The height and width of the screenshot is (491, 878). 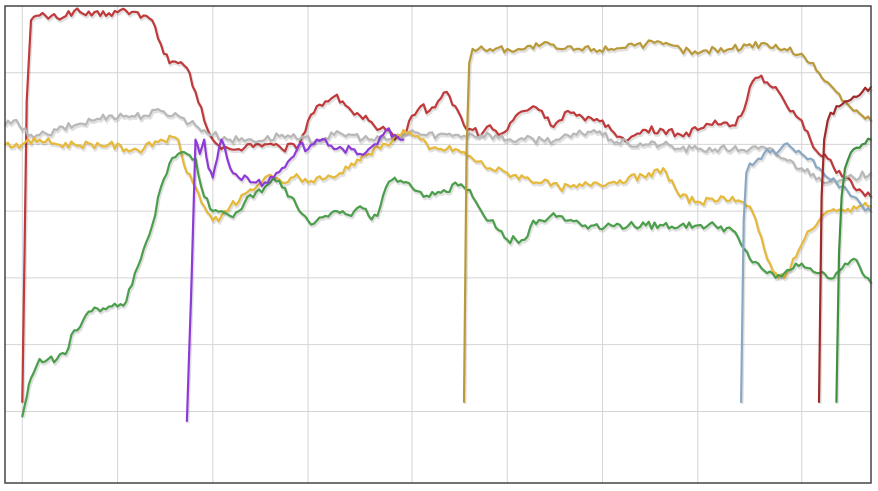 I want to click on series-shadow, so click(x=846, y=246).